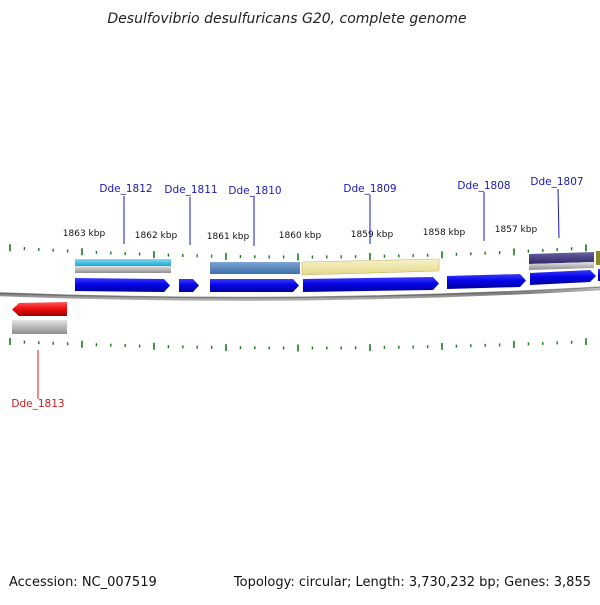 Image resolution: width=600 pixels, height=605 pixels. I want to click on feature-bars, so click(337, 263).